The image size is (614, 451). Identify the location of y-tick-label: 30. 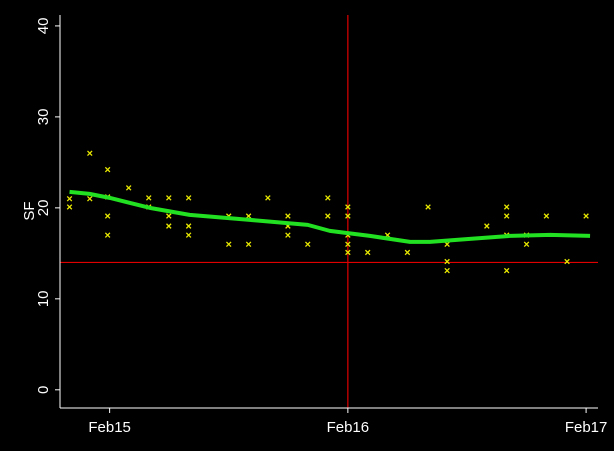
(43, 117).